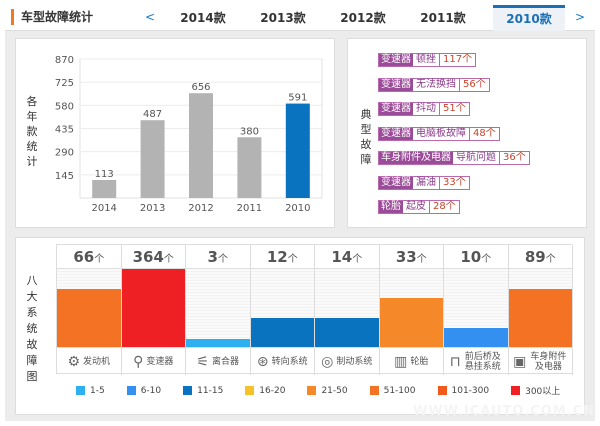 Image resolution: width=600 pixels, height=426 pixels. I want to click on system-count: 364个, so click(153, 257).